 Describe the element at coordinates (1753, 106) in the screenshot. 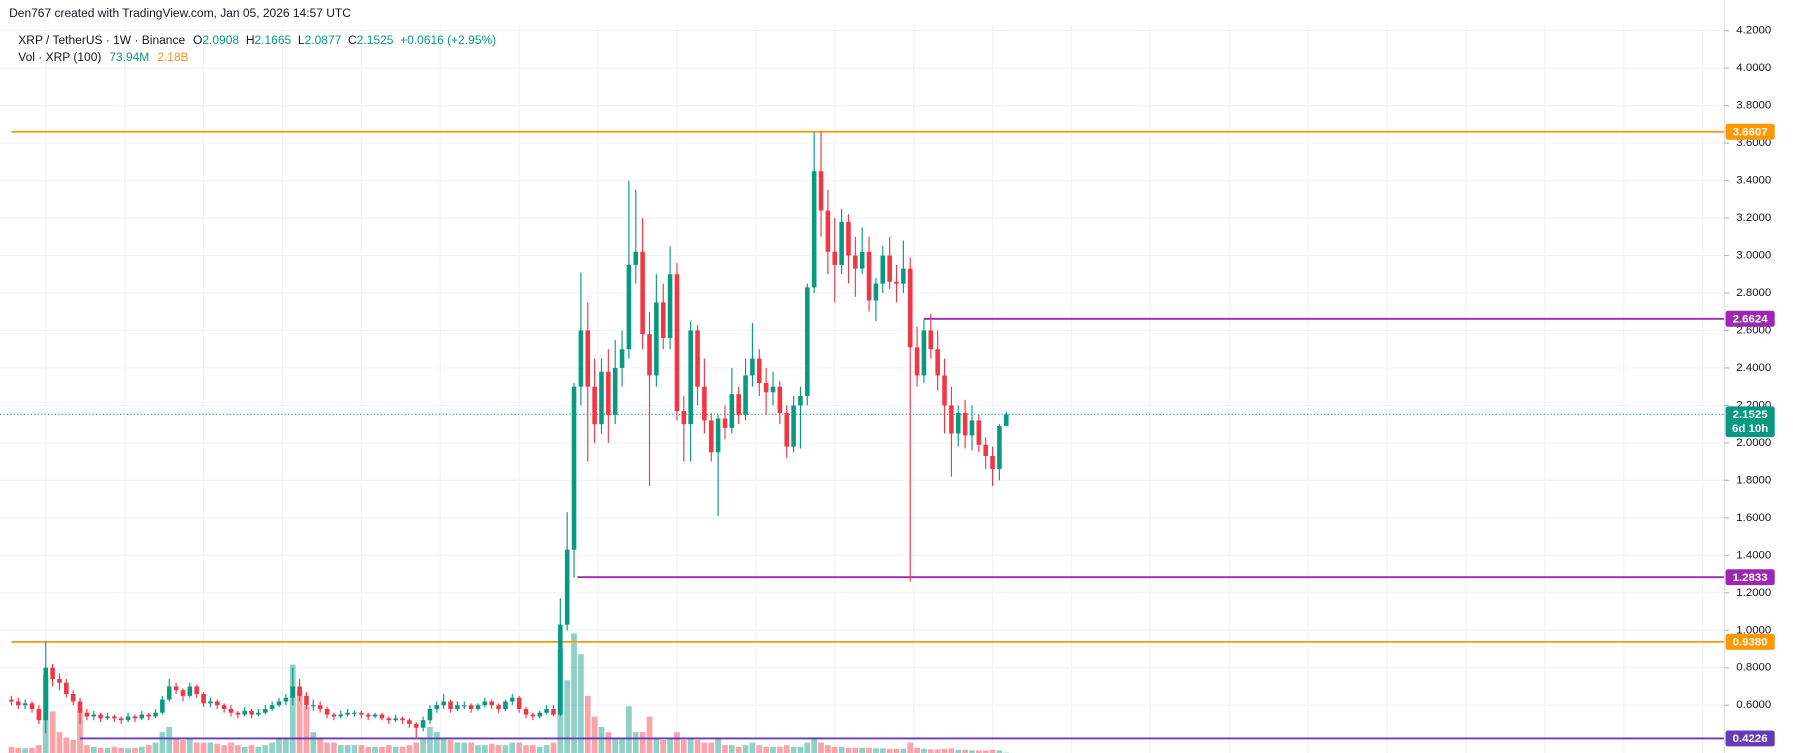

I see `y-tick-label: 3.8000` at that location.